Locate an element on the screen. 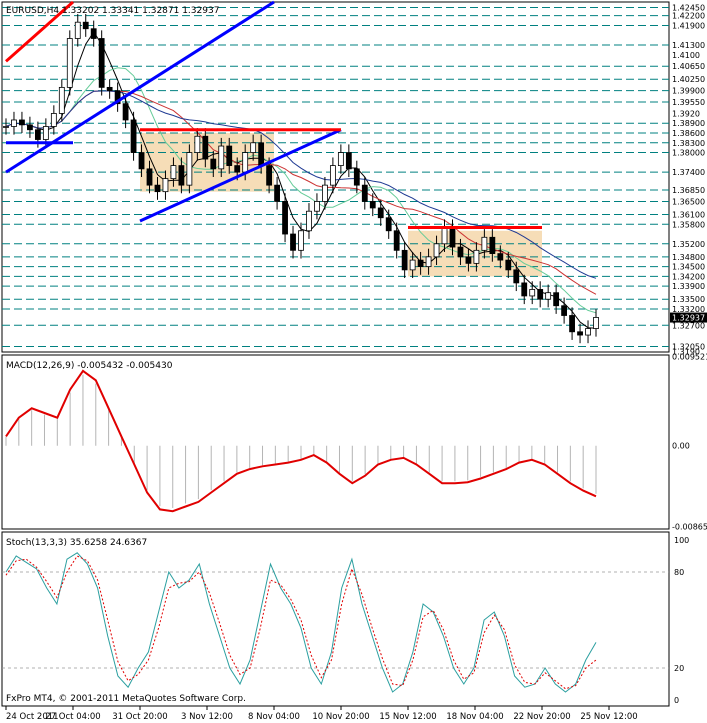 The width and height of the screenshot is (707, 723). price-tick-label: 1.3190 is located at coordinates (686, 351).